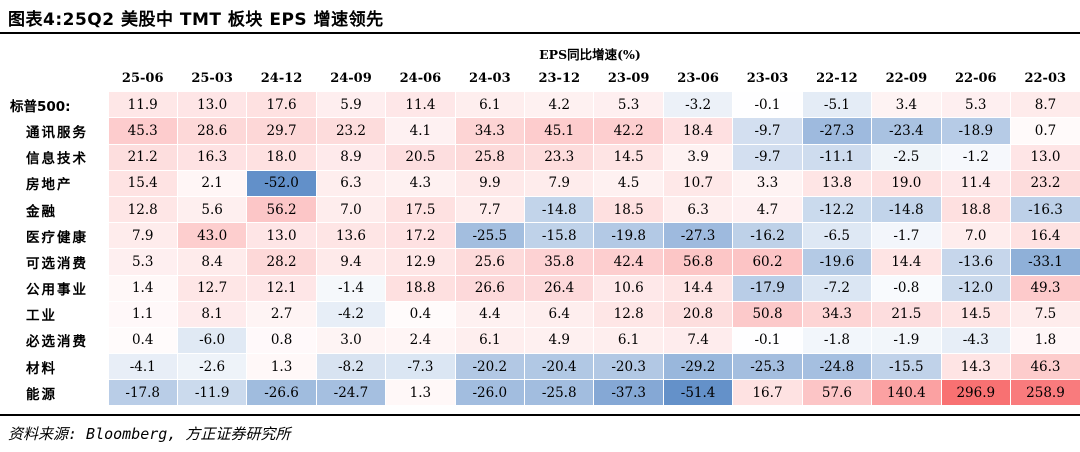  I want to click on value-cell: 12.1, so click(281, 288).